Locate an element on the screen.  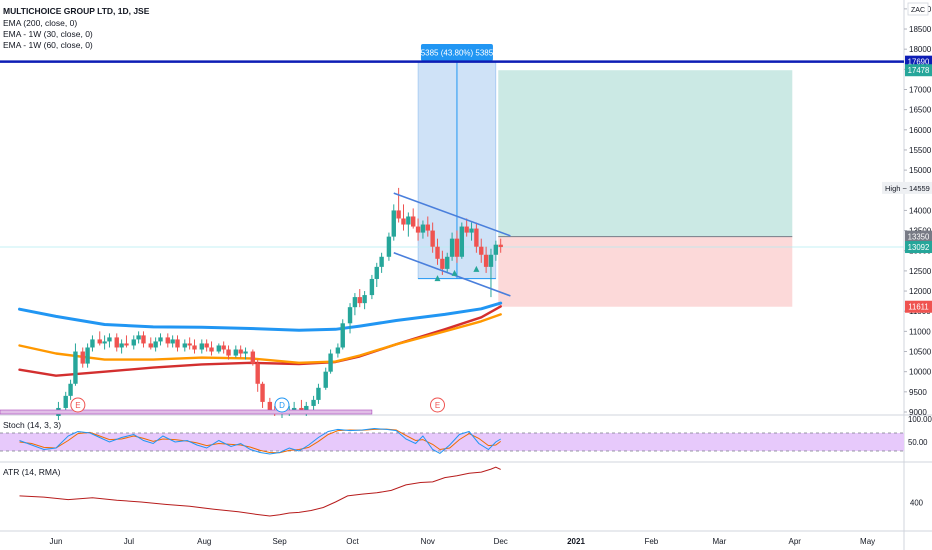
profit-zone is located at coordinates (645, 153).